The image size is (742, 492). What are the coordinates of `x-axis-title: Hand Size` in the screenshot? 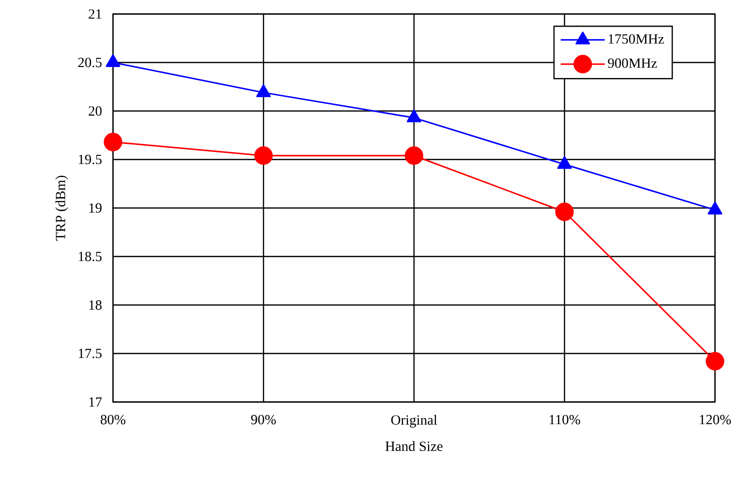 It's located at (413, 446).